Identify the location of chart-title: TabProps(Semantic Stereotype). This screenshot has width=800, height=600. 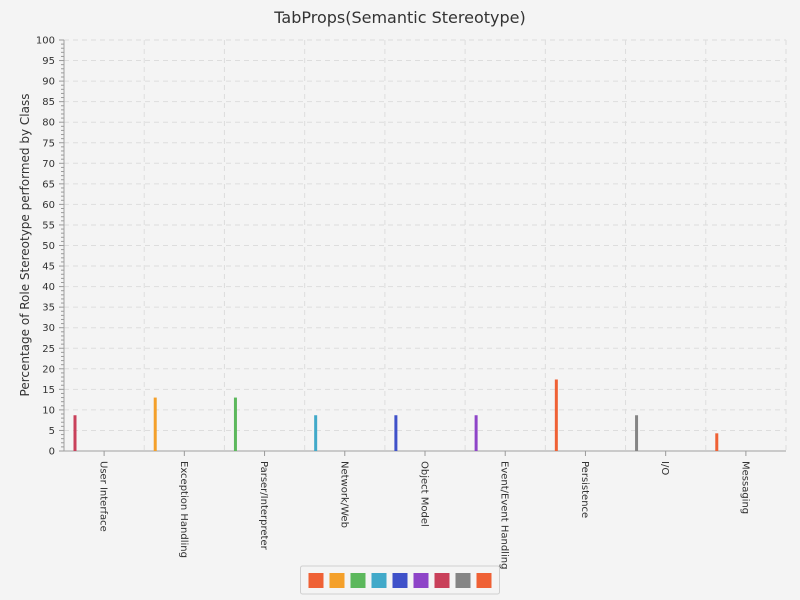
(399, 17).